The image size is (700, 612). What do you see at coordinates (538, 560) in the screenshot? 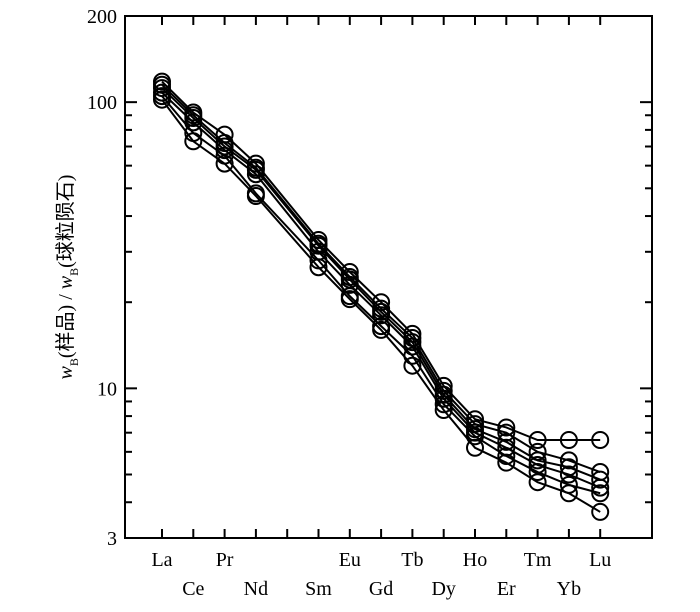
I see `x-tick-label: Tm` at bounding box center [538, 560].